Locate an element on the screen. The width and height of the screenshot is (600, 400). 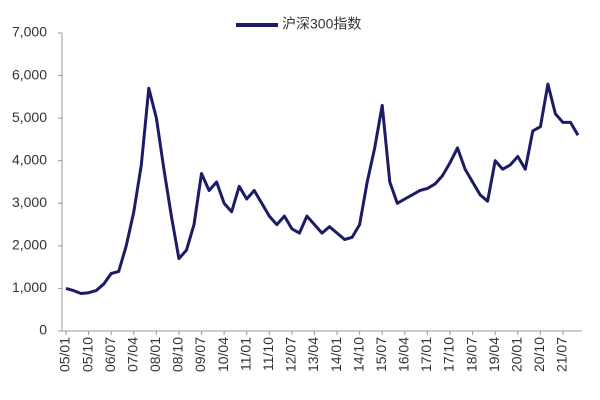
y-tick-label: 7,000 is located at coordinates (29, 32).